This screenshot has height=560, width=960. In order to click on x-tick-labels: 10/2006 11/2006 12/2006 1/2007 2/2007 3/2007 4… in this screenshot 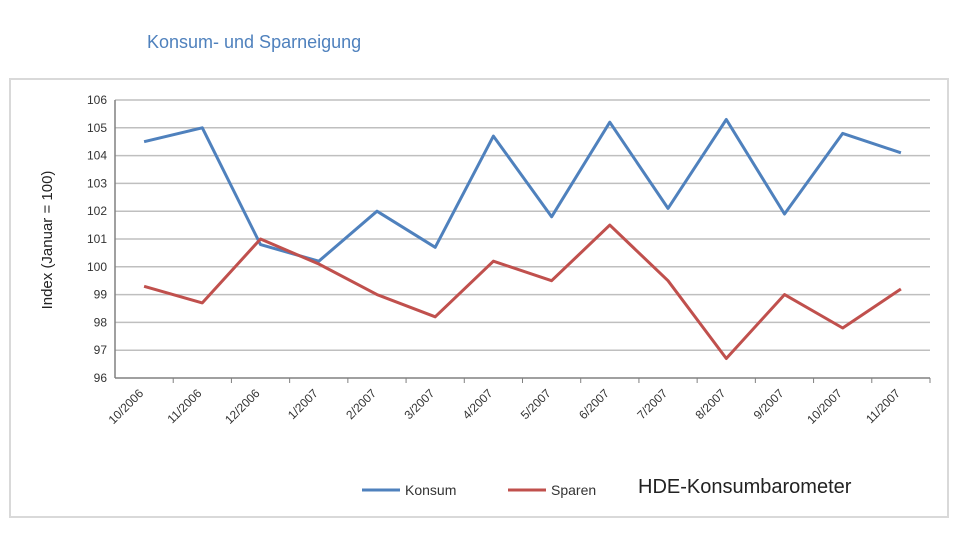, I will do `click(505, 406)`.